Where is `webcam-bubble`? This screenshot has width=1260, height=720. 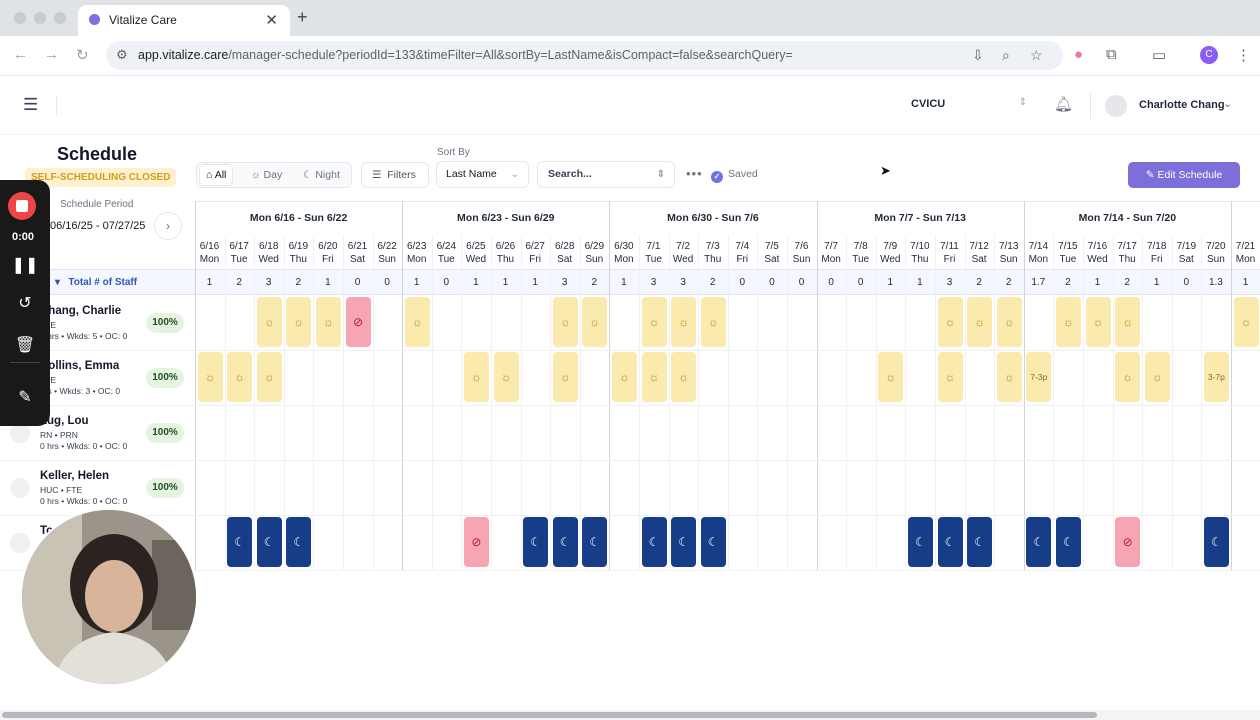
webcam-bubble is located at coordinates (109, 597).